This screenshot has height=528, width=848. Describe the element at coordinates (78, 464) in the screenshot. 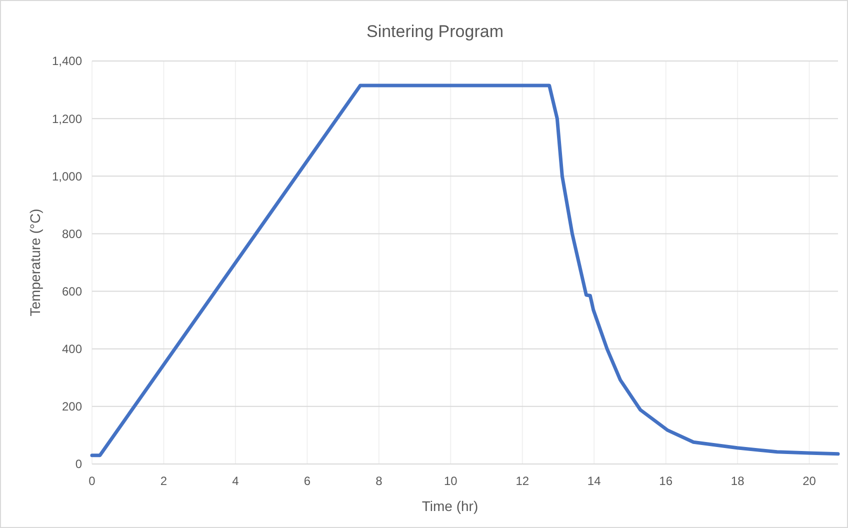

I see `y-tick-label: 0` at that location.